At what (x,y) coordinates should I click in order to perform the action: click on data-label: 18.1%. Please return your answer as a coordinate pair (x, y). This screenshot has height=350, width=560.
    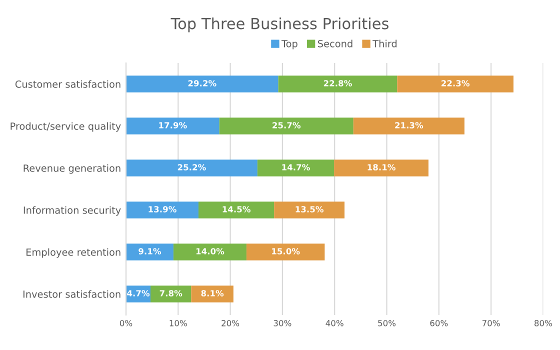
    Looking at the image, I should click on (382, 167).